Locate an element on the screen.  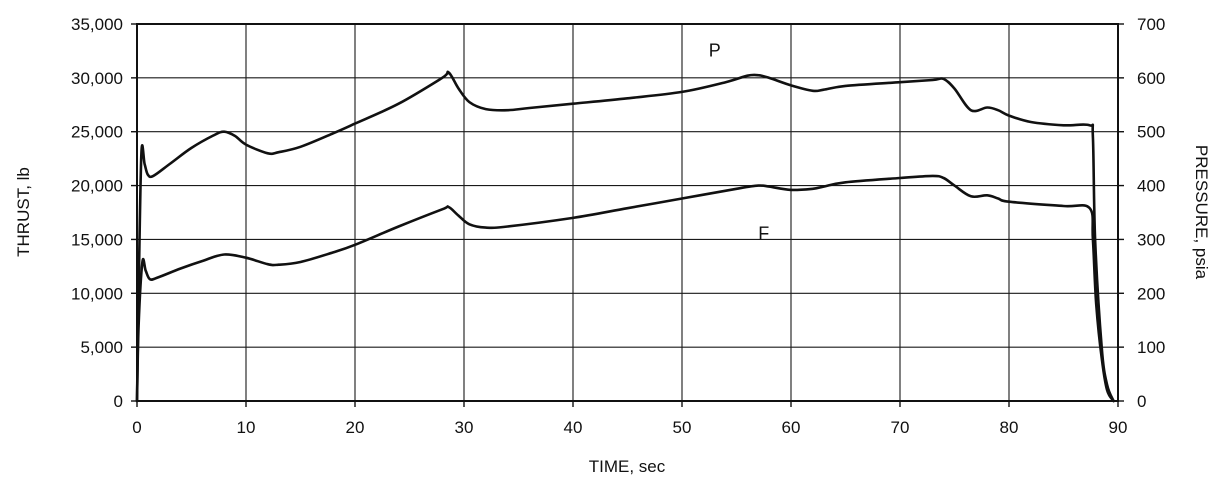
y-left-axis-title: THRUST, lb is located at coordinates (23, 212).